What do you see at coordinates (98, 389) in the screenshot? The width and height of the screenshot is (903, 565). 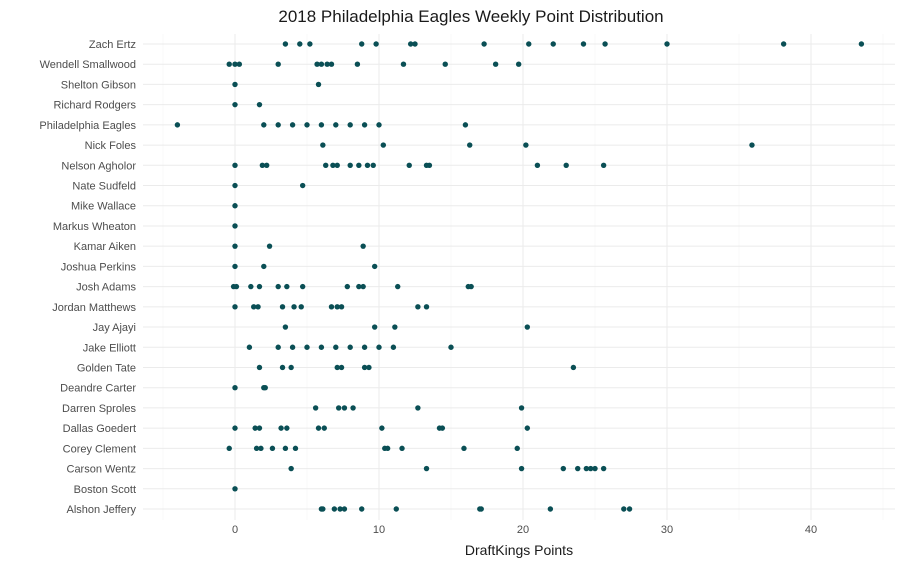 I see `y-tick-label: Deandre Carter` at bounding box center [98, 389].